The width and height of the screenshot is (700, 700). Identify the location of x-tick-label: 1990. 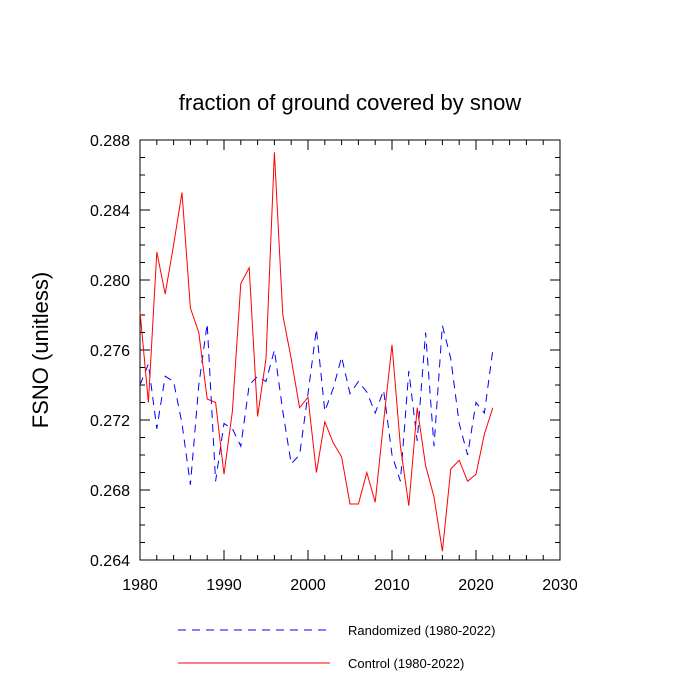
(224, 585).